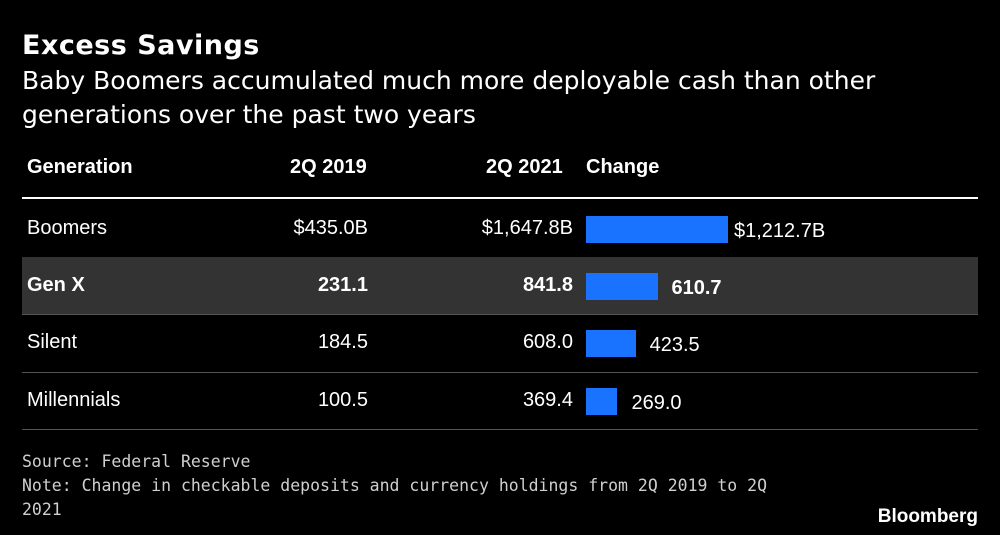 The width and height of the screenshot is (1000, 535). Describe the element at coordinates (67, 228) in the screenshot. I see `generation-cell: Boomers` at that location.